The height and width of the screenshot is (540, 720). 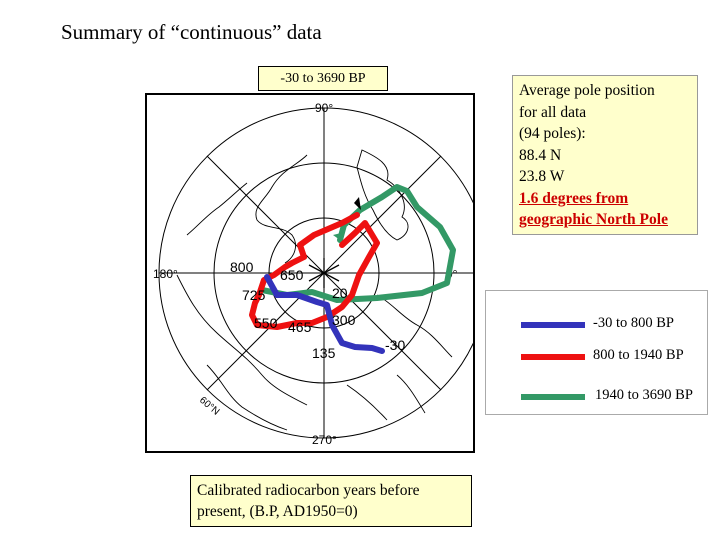 What do you see at coordinates (347, 218) in the screenshot?
I see `path-arrows` at bounding box center [347, 218].